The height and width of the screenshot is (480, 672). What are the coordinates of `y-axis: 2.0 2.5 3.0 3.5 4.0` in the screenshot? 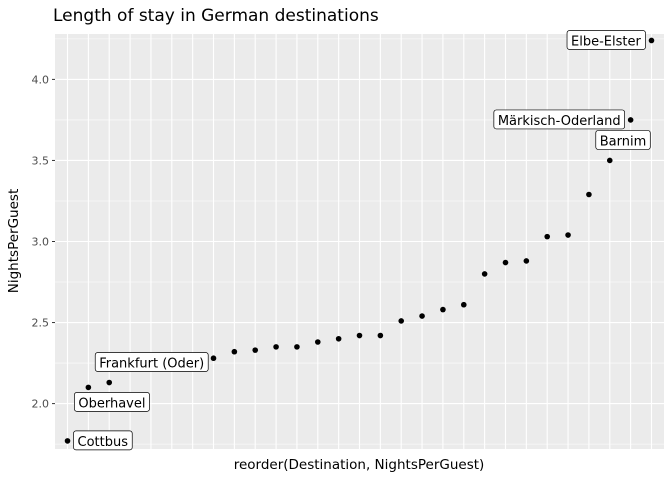 It's located at (43, 242).